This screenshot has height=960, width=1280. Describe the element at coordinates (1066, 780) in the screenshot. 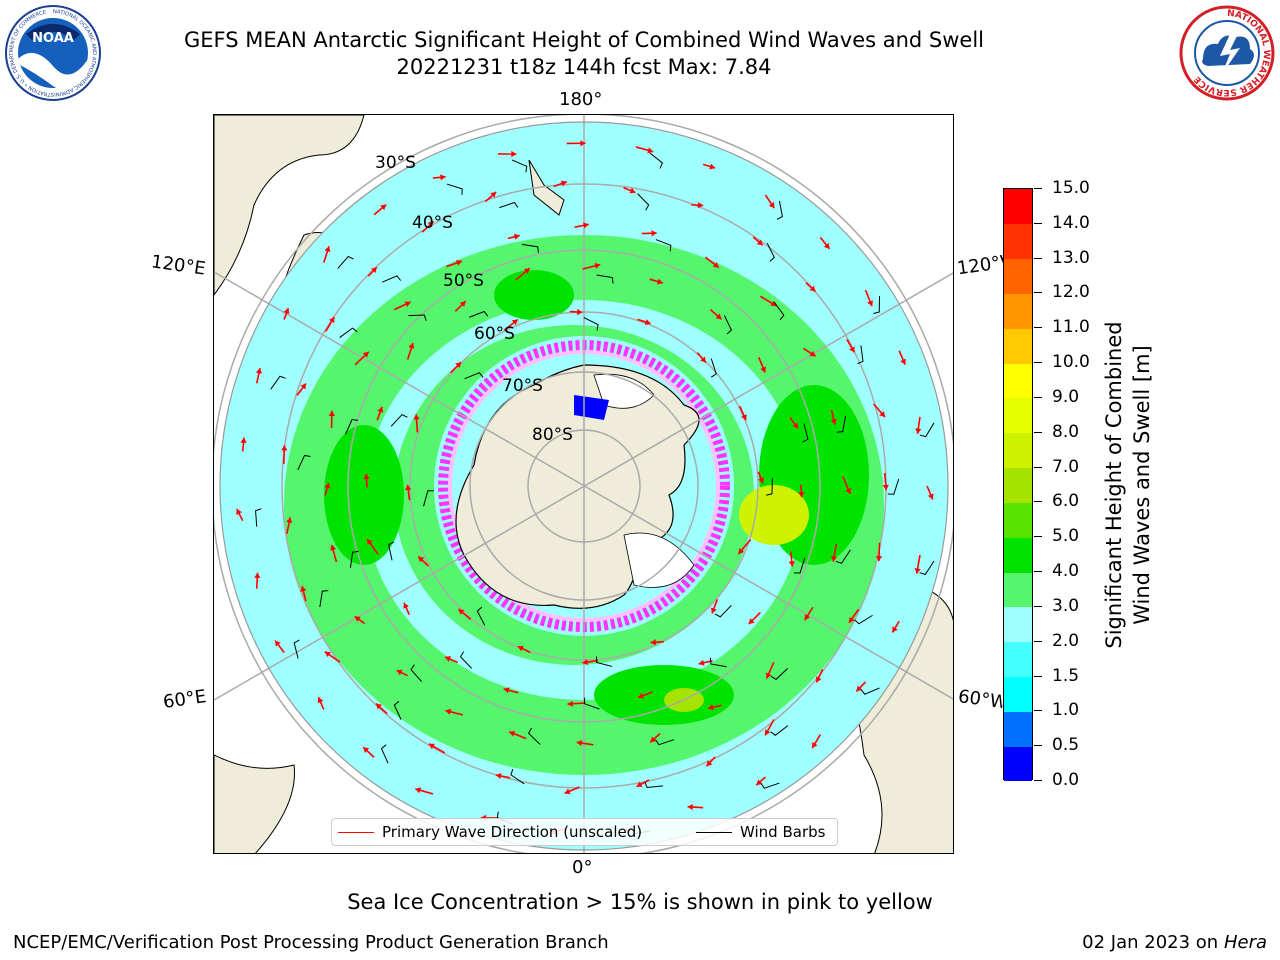

I see `colorbar-tick-label: 0.0` at that location.